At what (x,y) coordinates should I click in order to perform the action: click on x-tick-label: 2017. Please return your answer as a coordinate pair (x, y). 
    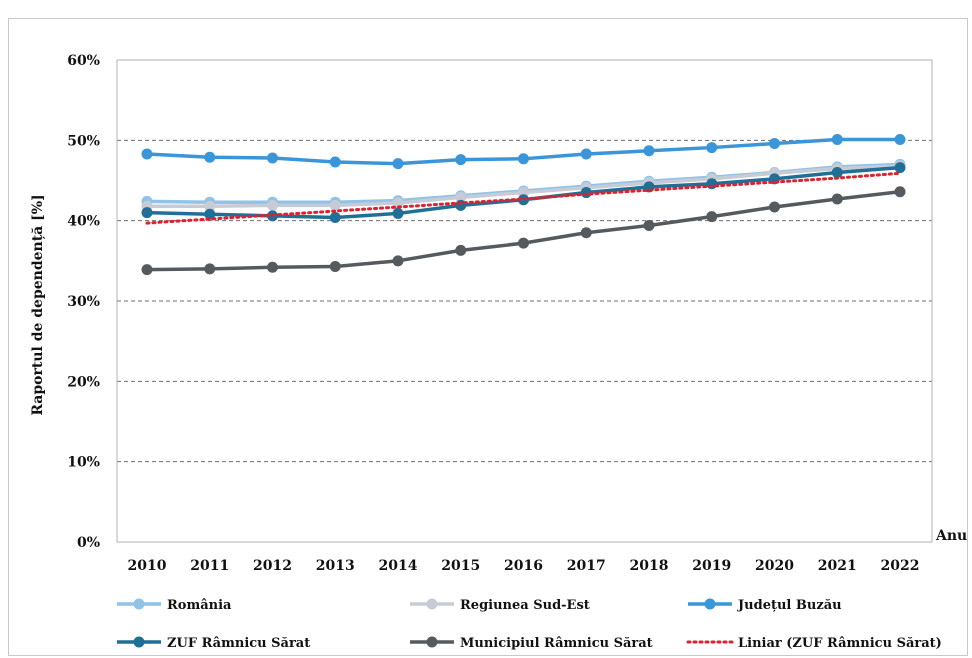
    Looking at the image, I should click on (586, 566).